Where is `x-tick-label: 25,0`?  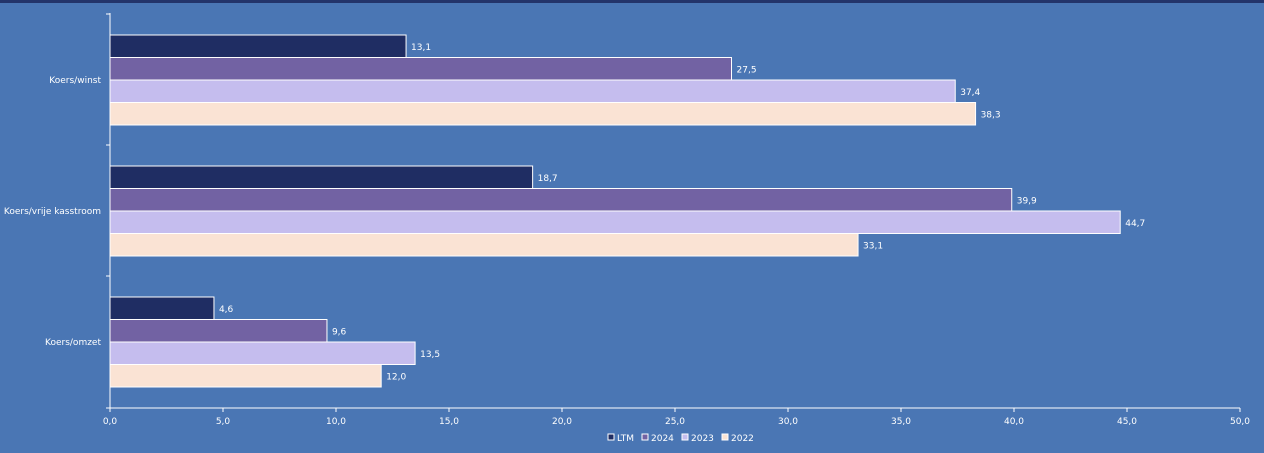 x-tick-label: 25,0 is located at coordinates (675, 422).